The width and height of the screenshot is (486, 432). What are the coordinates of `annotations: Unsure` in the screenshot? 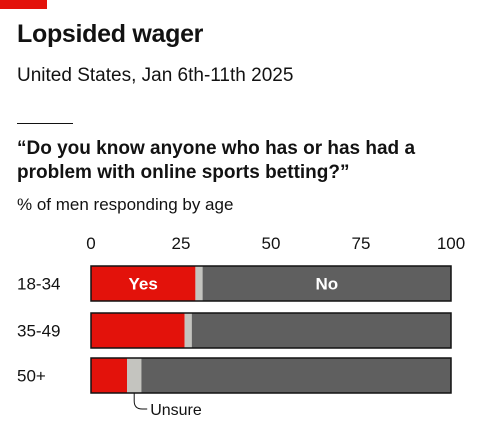 It's located at (167, 406).